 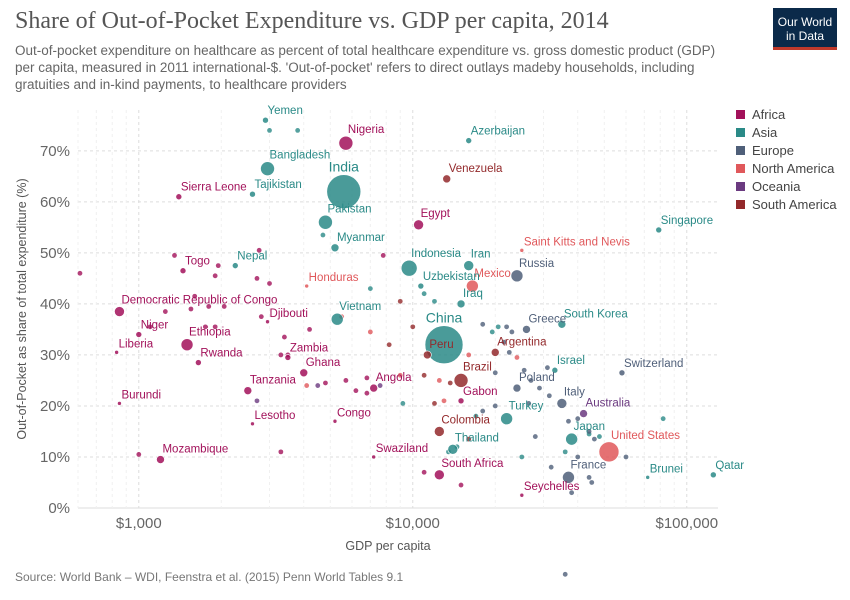 I want to click on point-label: Indonesia, so click(x=436, y=254).